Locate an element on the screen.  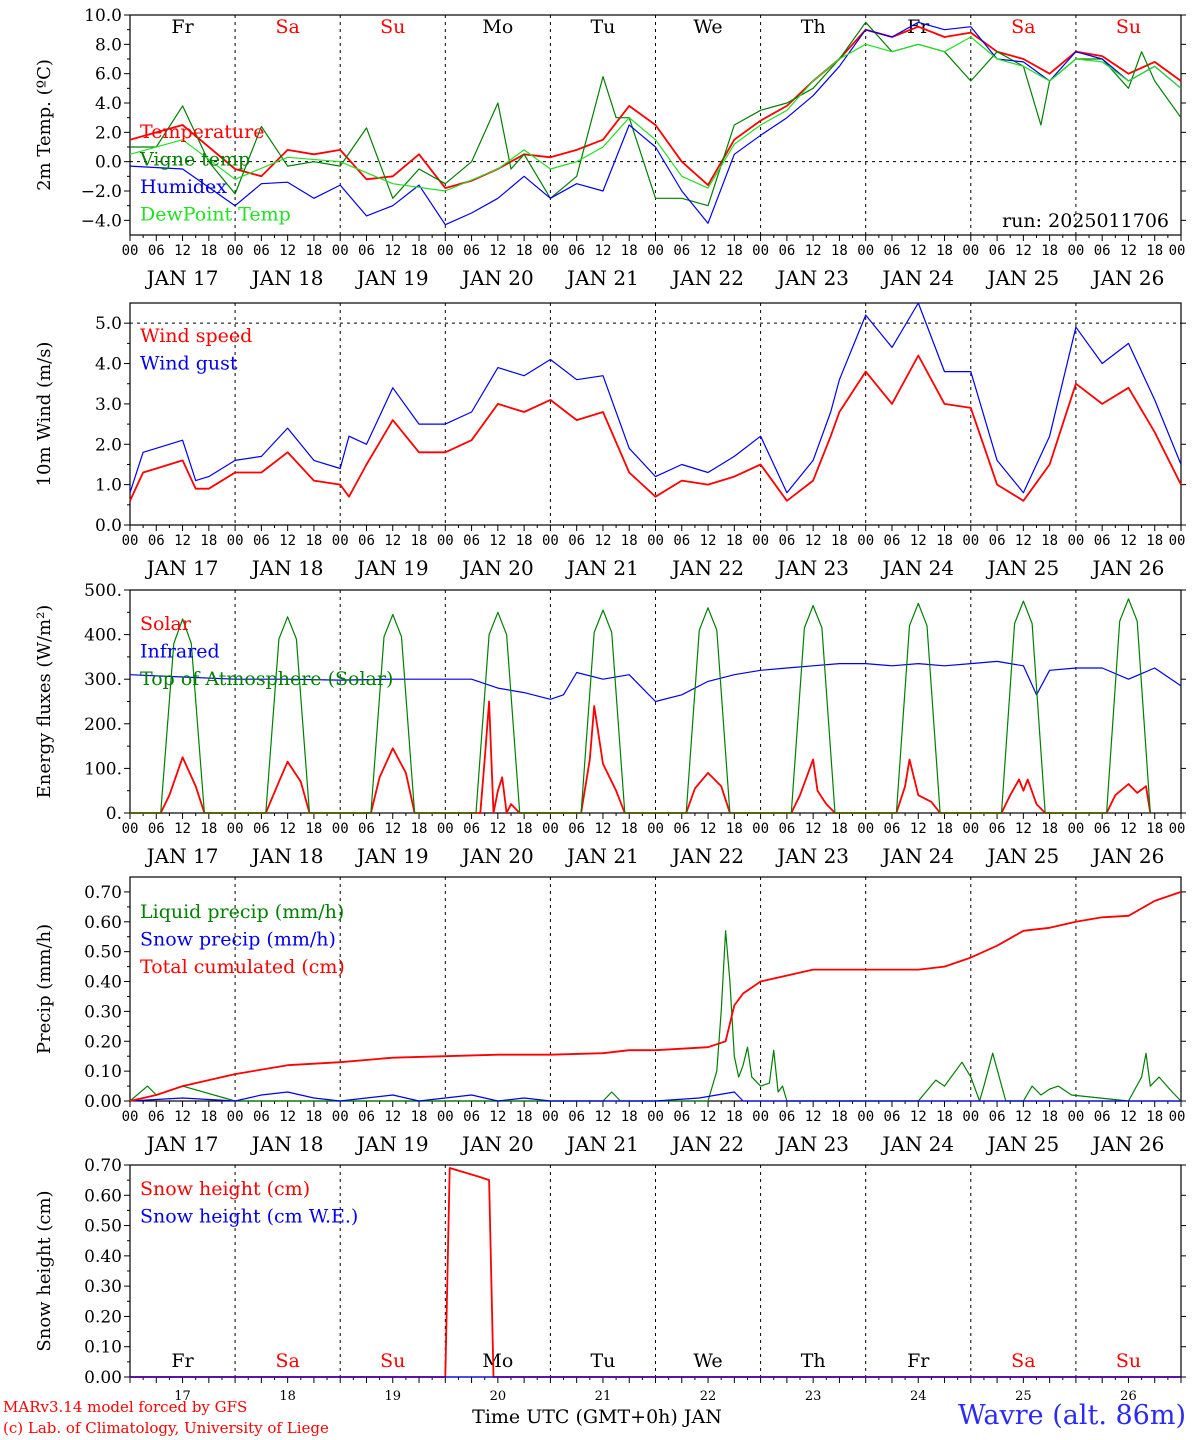
day-name: Mo is located at coordinates (497, 27).